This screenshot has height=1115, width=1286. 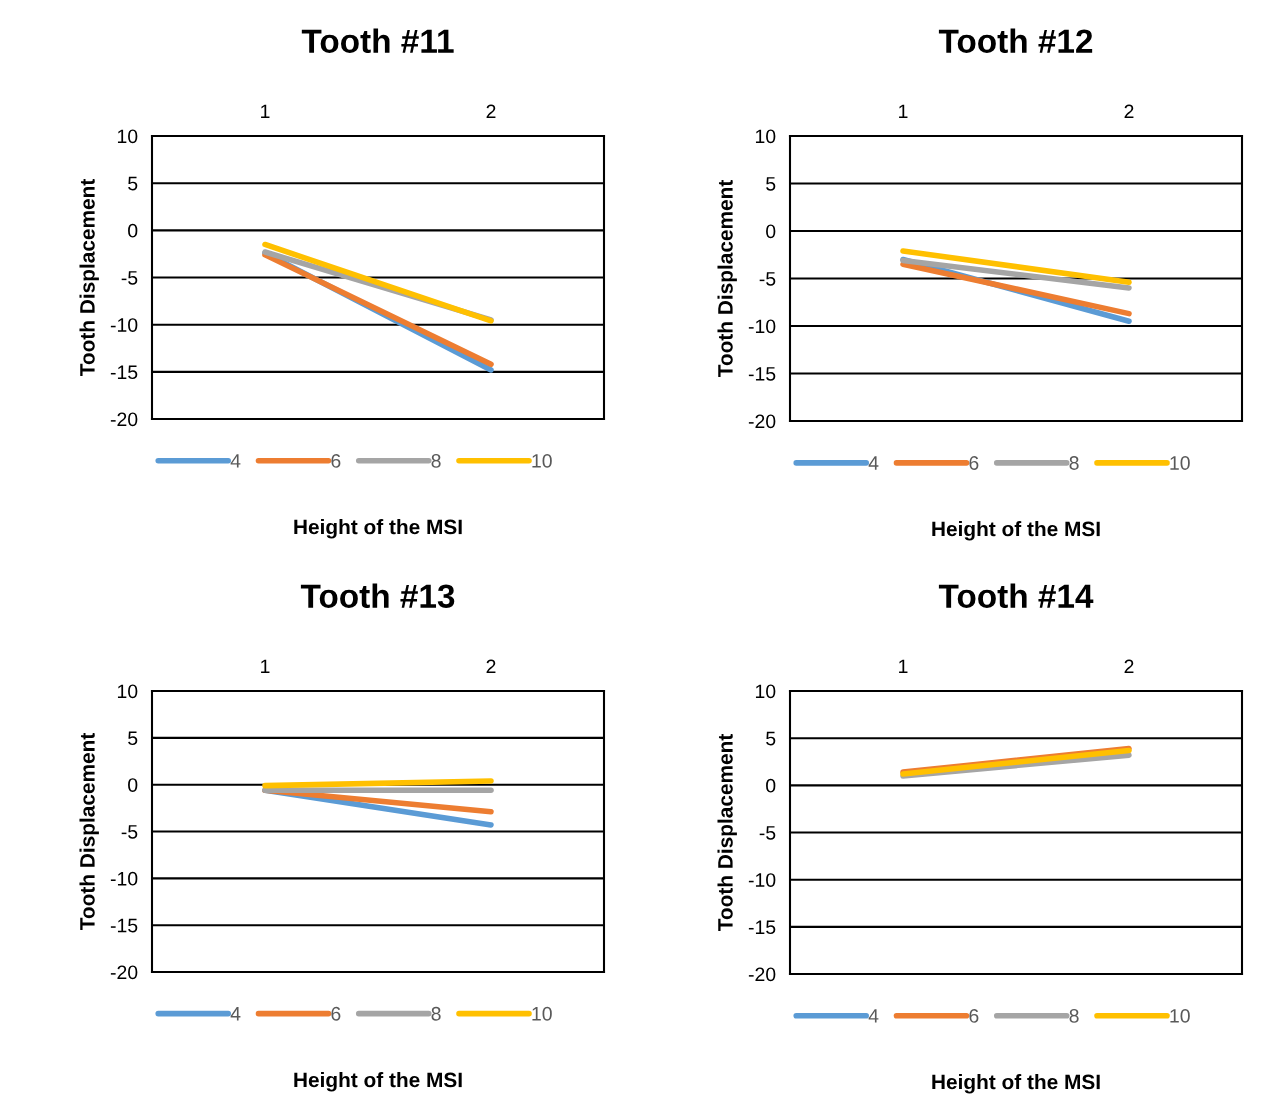 What do you see at coordinates (377, 40) in the screenshot?
I see `chart-title: Tooth #11` at bounding box center [377, 40].